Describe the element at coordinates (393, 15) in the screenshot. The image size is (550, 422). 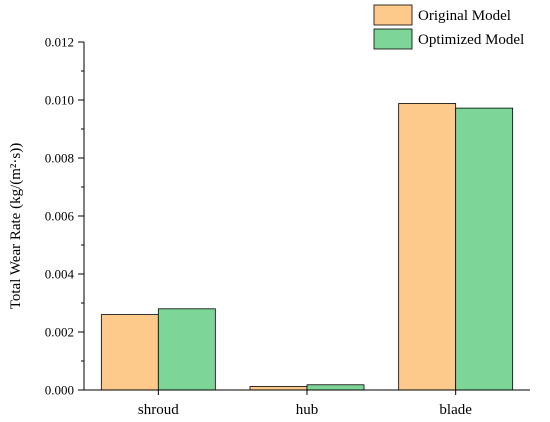
I see `legend-swatch-original` at that location.